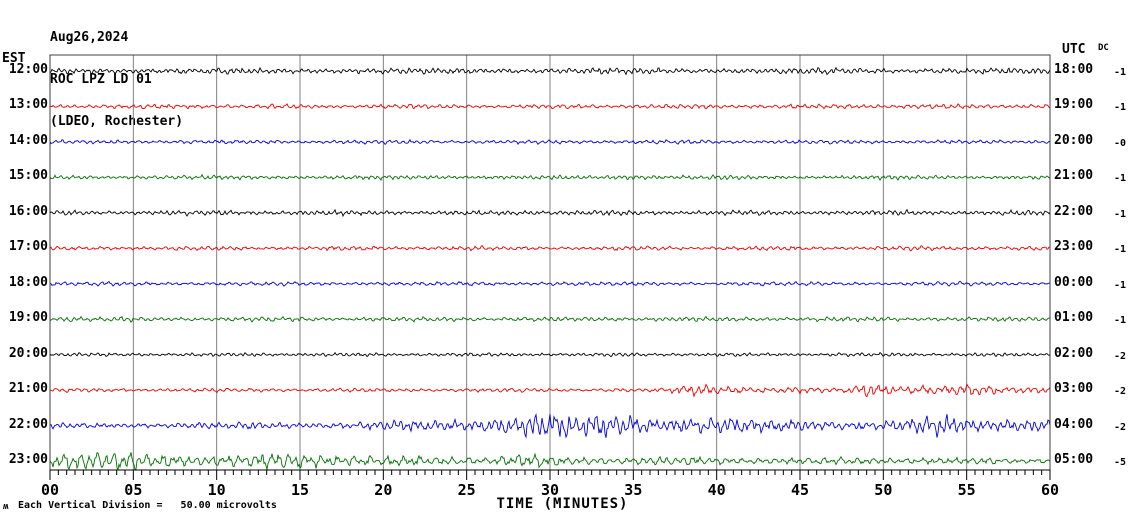  What do you see at coordinates (28, 140) in the screenshot?
I see `est-hour-label: 14:00` at bounding box center [28, 140].